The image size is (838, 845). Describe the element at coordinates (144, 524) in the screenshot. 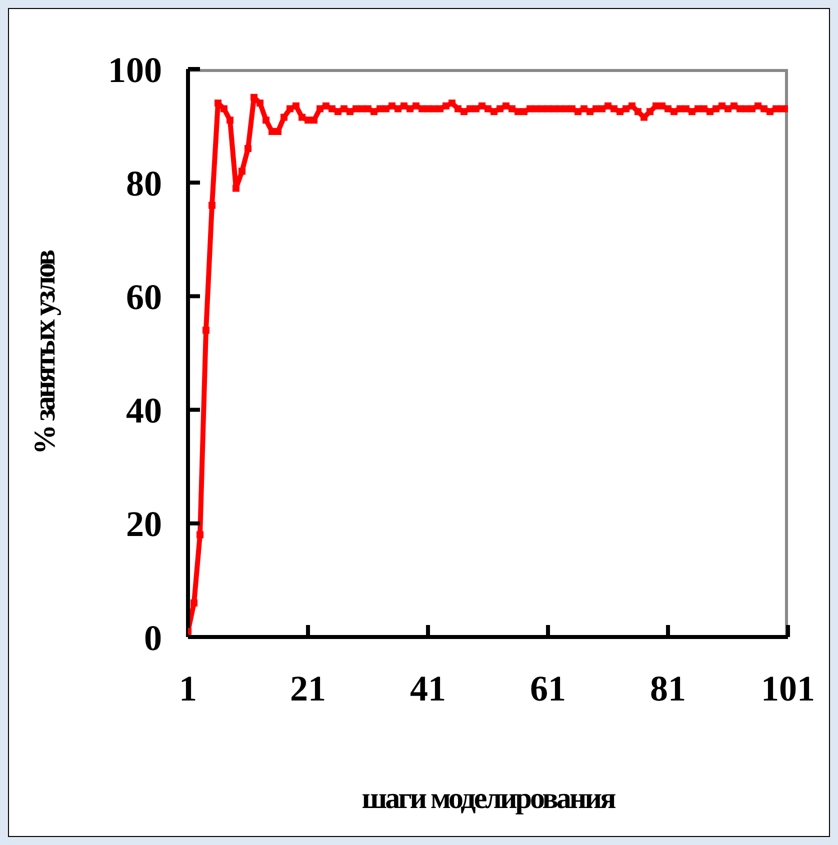

I see `y-tick-label: 20` at that location.